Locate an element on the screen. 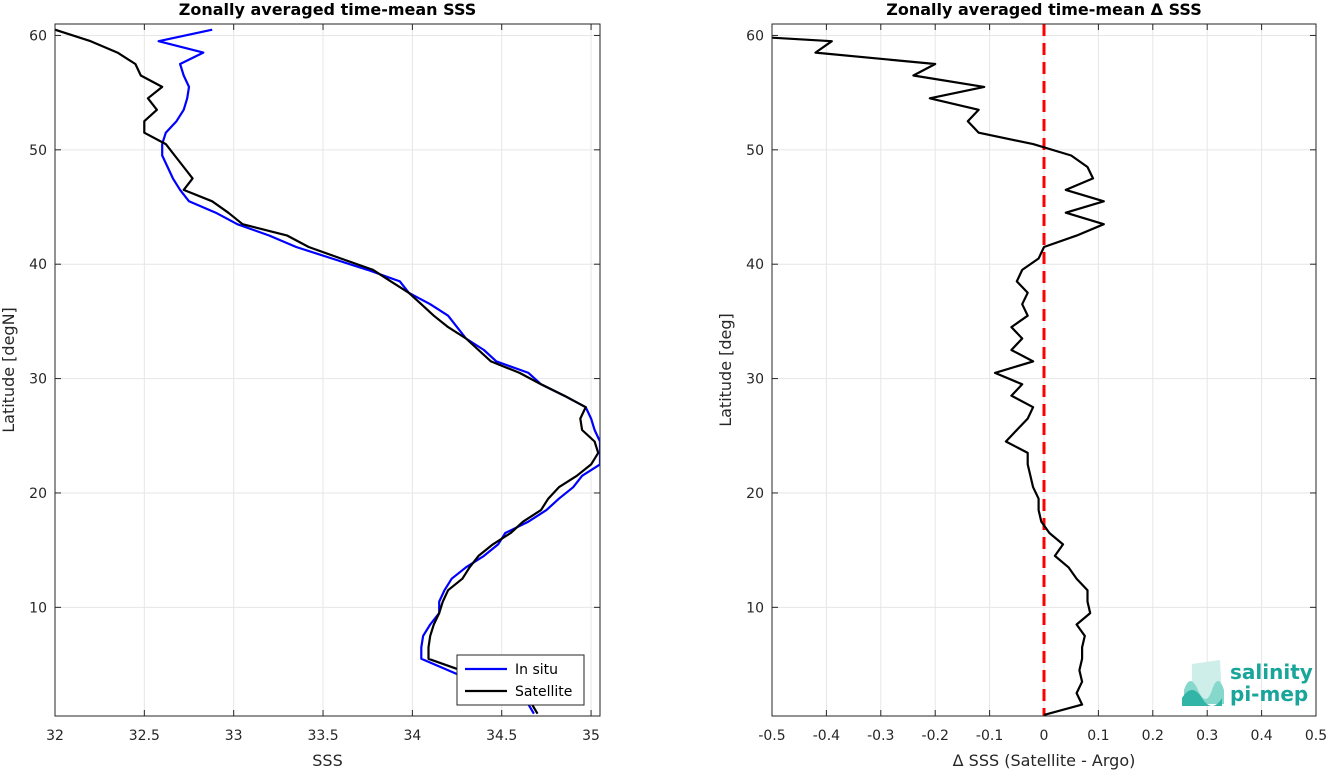 This screenshot has width=1330, height=770. x-tick-label: -0.4 is located at coordinates (826, 736).